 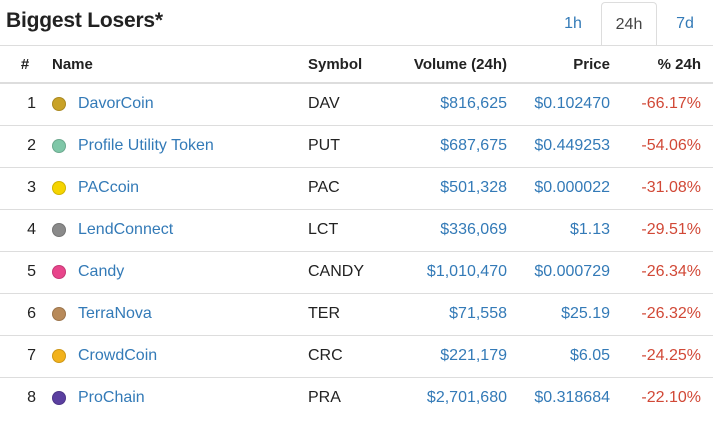 What do you see at coordinates (21, 65) in the screenshot?
I see `column-header-rank: #` at bounding box center [21, 65].